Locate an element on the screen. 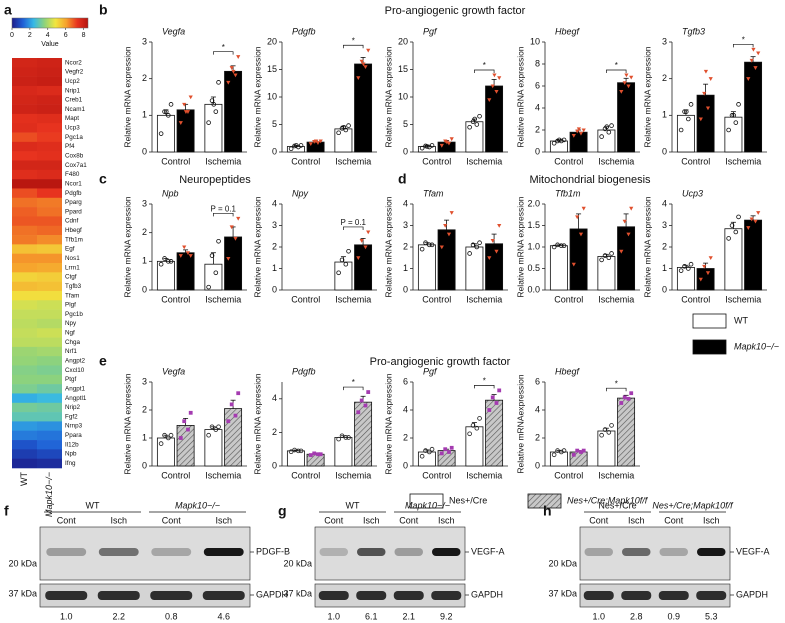  y-tick-label: 4 is located at coordinates (405, 203).